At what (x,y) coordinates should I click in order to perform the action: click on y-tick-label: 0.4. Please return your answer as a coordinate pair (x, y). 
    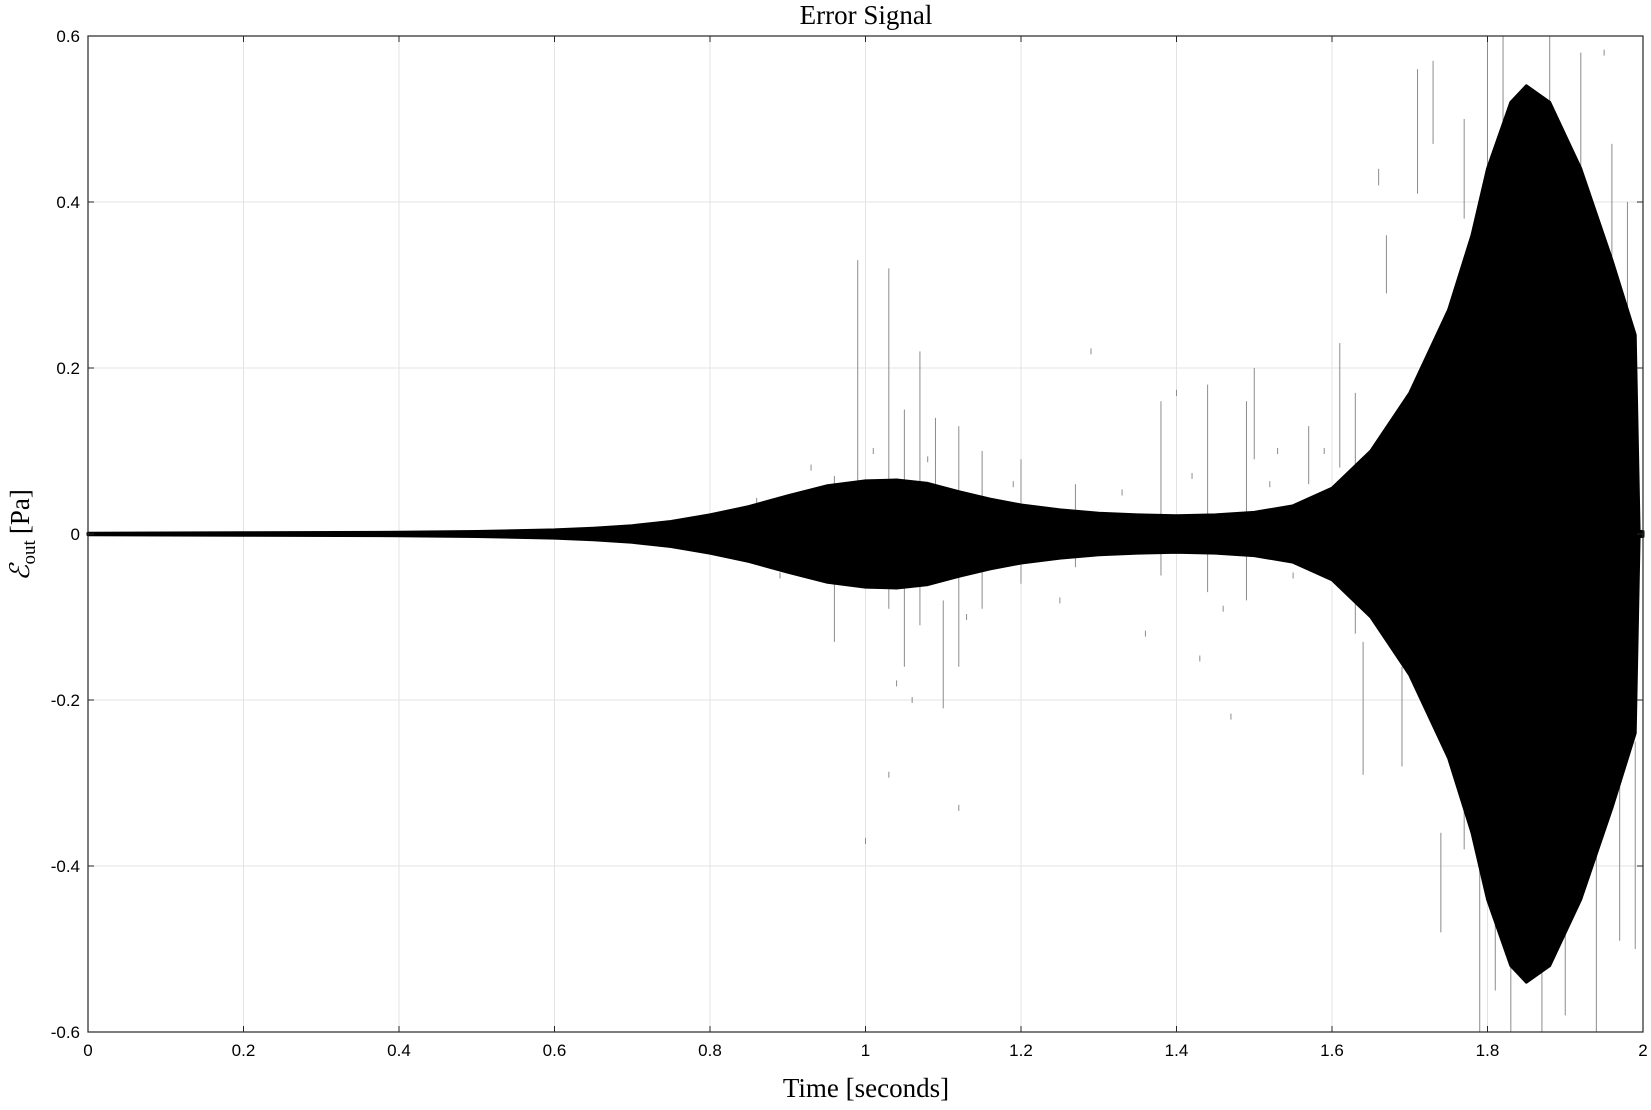
    Looking at the image, I should click on (68, 202).